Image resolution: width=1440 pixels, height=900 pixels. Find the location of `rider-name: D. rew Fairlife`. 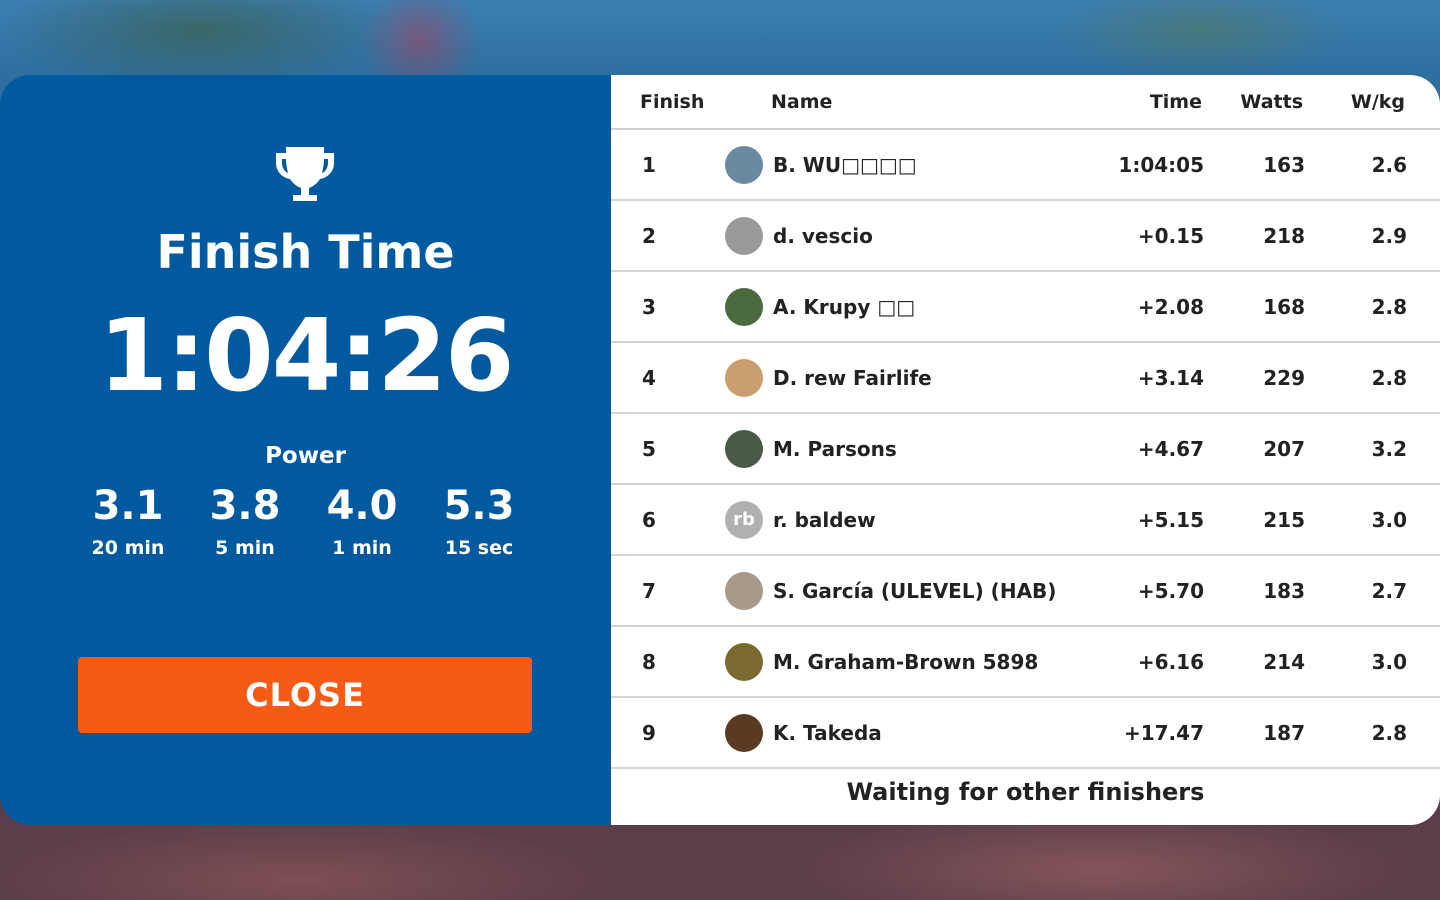

rider-name: D. rew Fairlife is located at coordinates (852, 378).